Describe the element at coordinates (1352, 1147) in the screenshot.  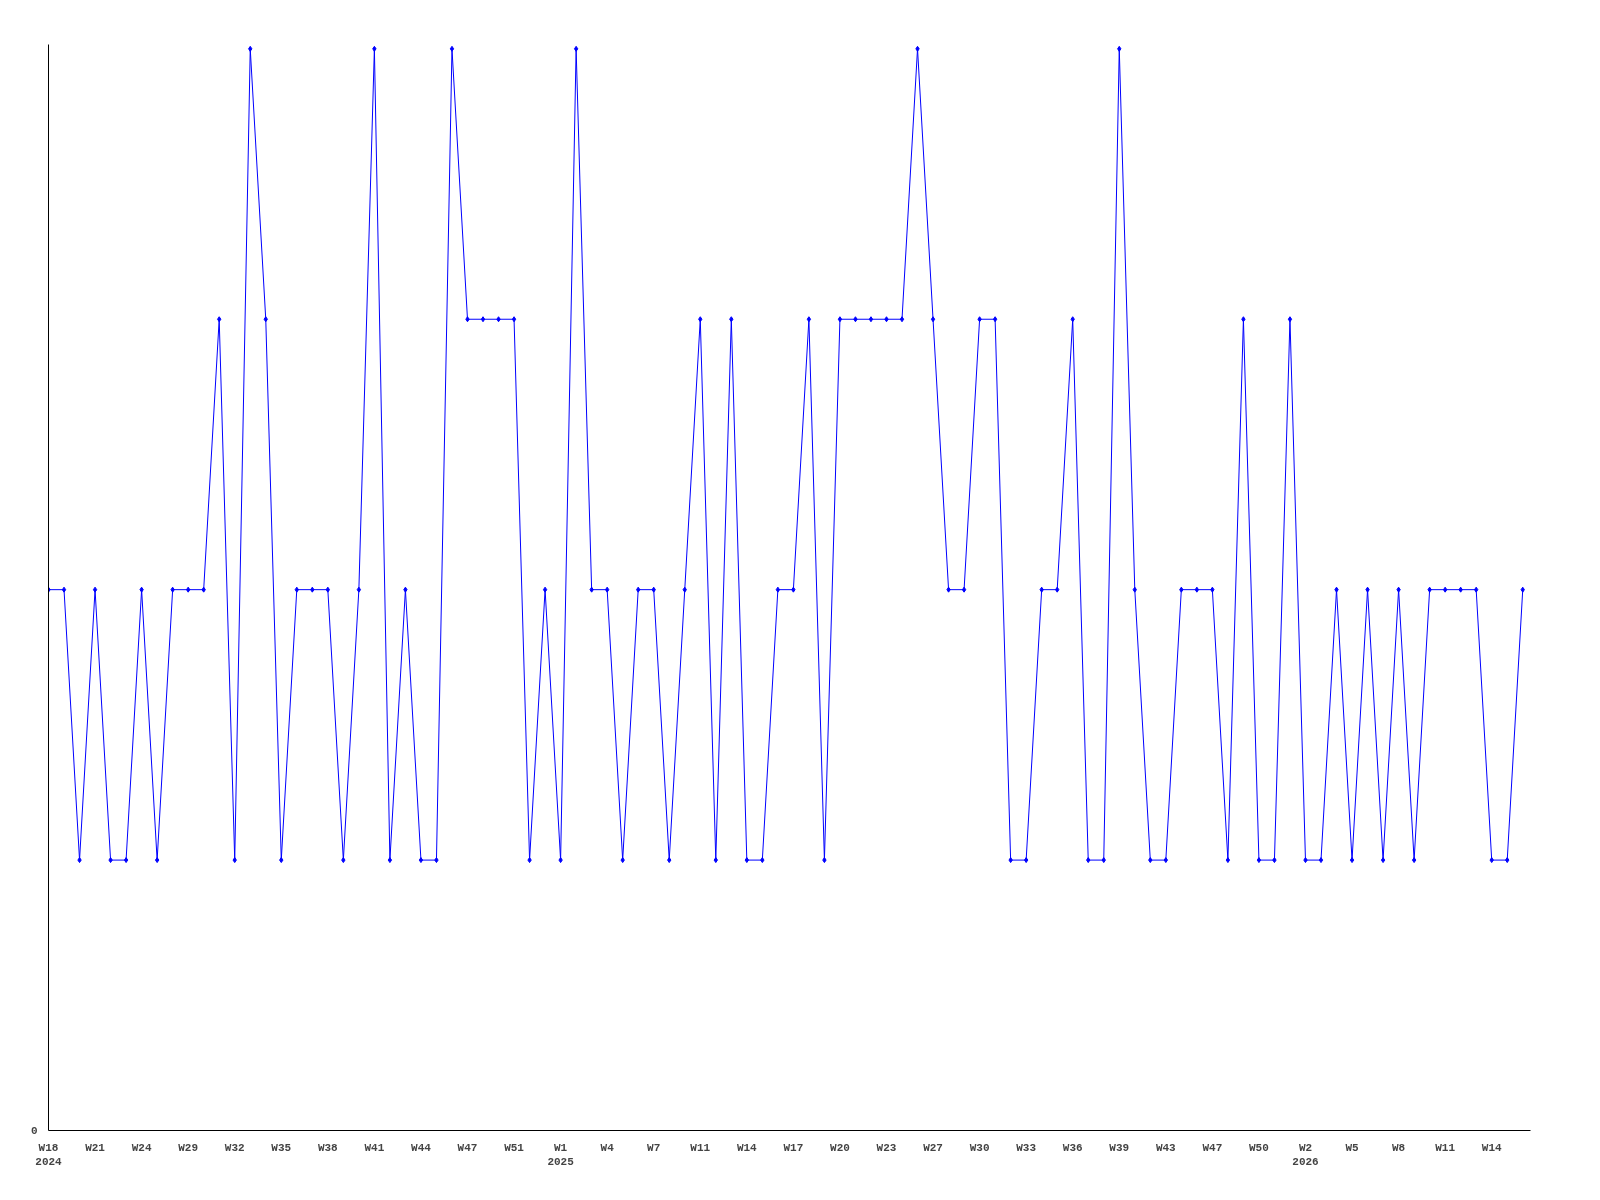
I see `x-tick-label: W5` at that location.